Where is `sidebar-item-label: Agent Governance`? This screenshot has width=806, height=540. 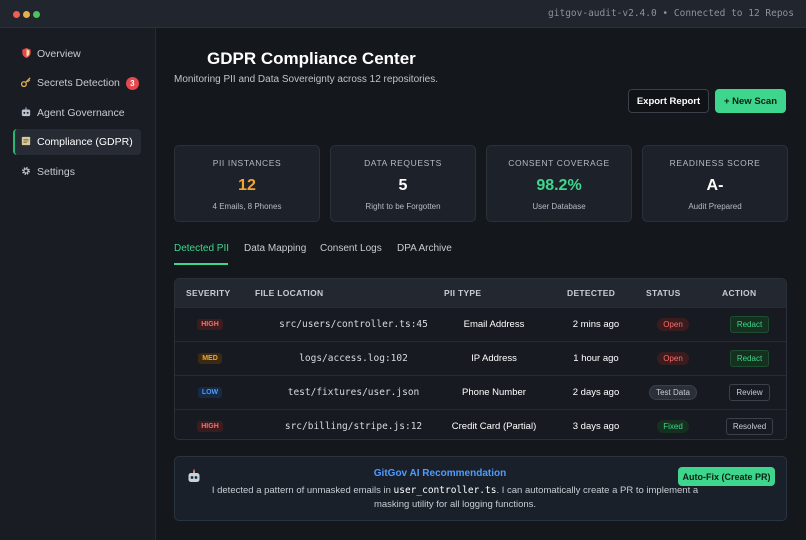 sidebar-item-label: Agent Governance is located at coordinates (81, 113).